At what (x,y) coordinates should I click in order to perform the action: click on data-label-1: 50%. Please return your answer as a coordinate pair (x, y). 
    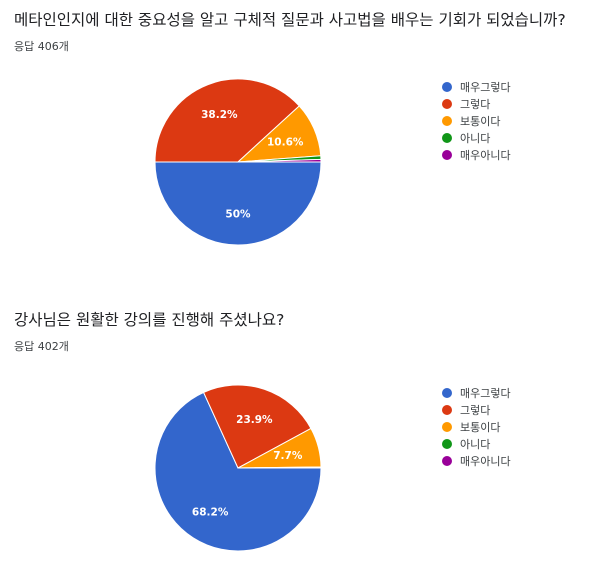
    Looking at the image, I should click on (238, 214).